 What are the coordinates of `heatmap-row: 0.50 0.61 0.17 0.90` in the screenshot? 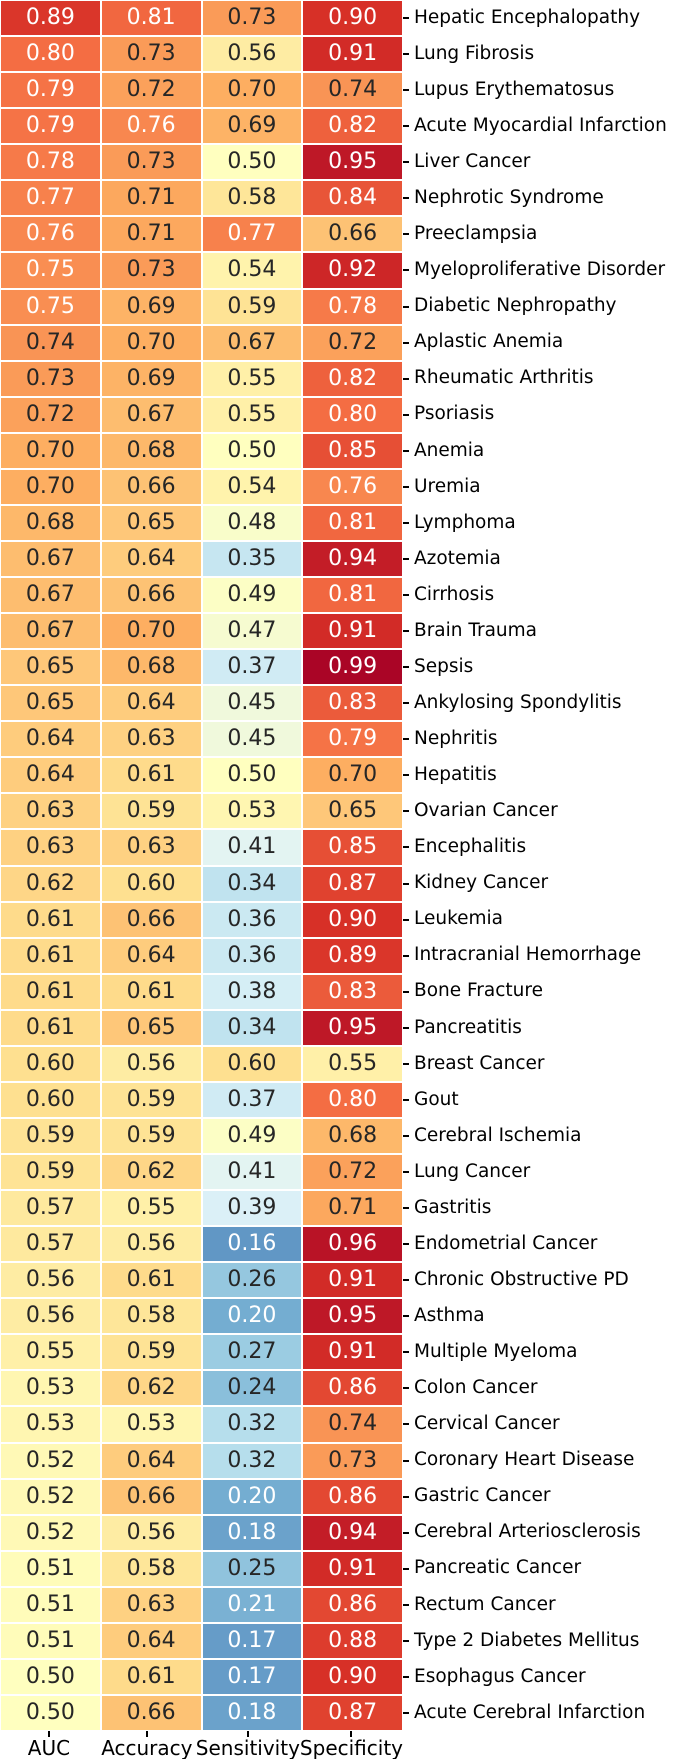 It's located at (201, 1676).